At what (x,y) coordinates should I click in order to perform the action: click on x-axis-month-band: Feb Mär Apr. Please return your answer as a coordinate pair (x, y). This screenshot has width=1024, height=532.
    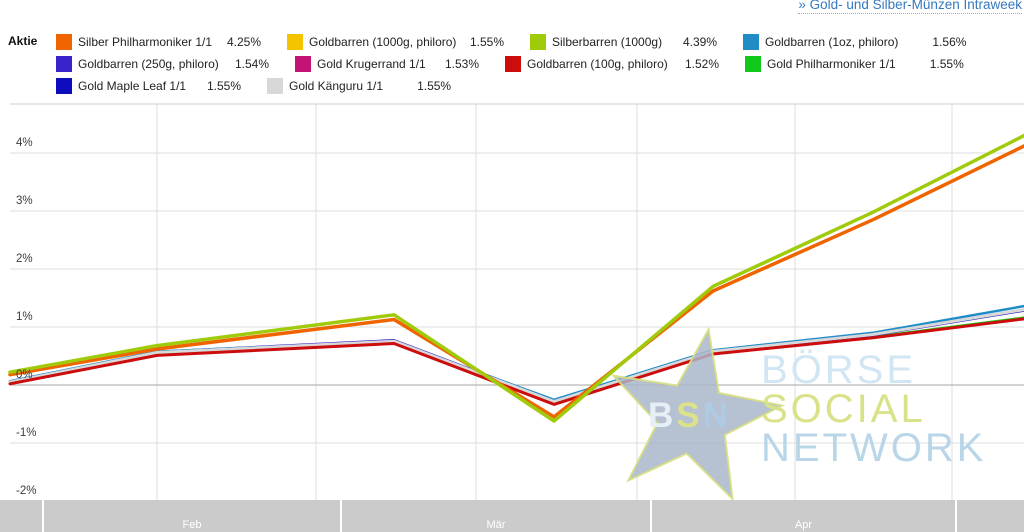
    Looking at the image, I should click on (512, 516).